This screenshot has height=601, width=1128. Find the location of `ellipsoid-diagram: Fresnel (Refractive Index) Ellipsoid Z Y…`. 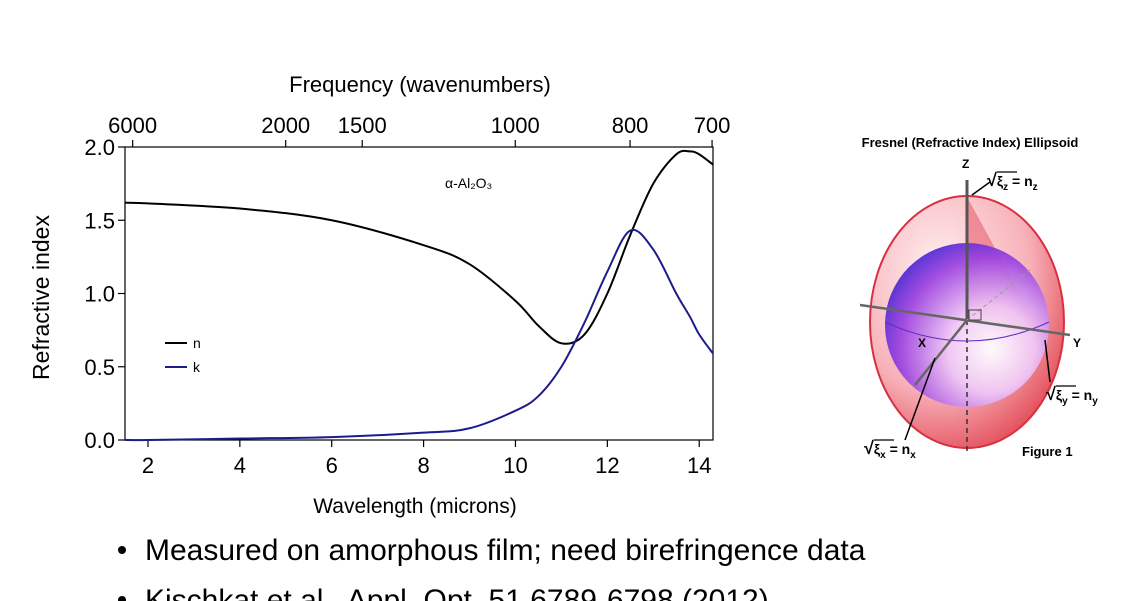

ellipsoid-diagram: Fresnel (Refractive Index) Ellipsoid Z Y… is located at coordinates (978, 298).